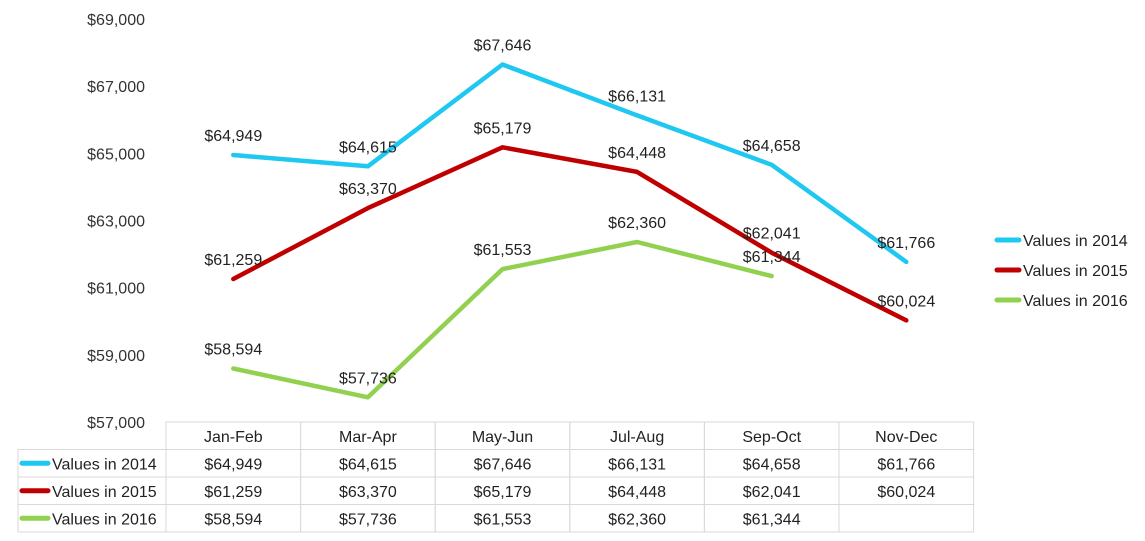 The image size is (1145, 541). Describe the element at coordinates (906, 465) in the screenshot. I see `table-cell-value: $61,766` at that location.